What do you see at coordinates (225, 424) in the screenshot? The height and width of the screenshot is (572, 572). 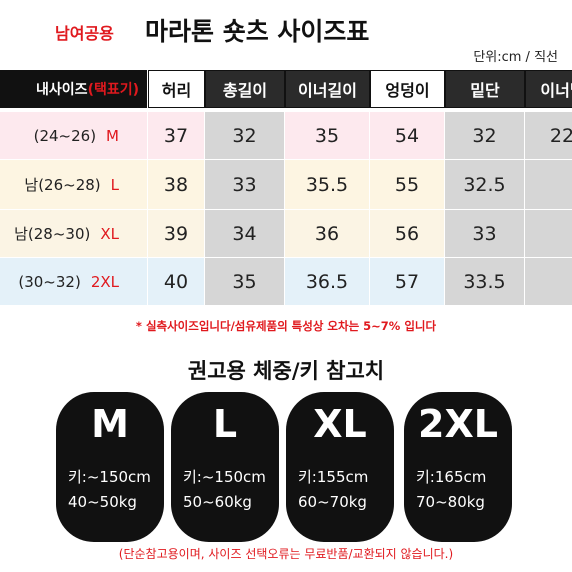 I see `badge-size: L` at bounding box center [225, 424].